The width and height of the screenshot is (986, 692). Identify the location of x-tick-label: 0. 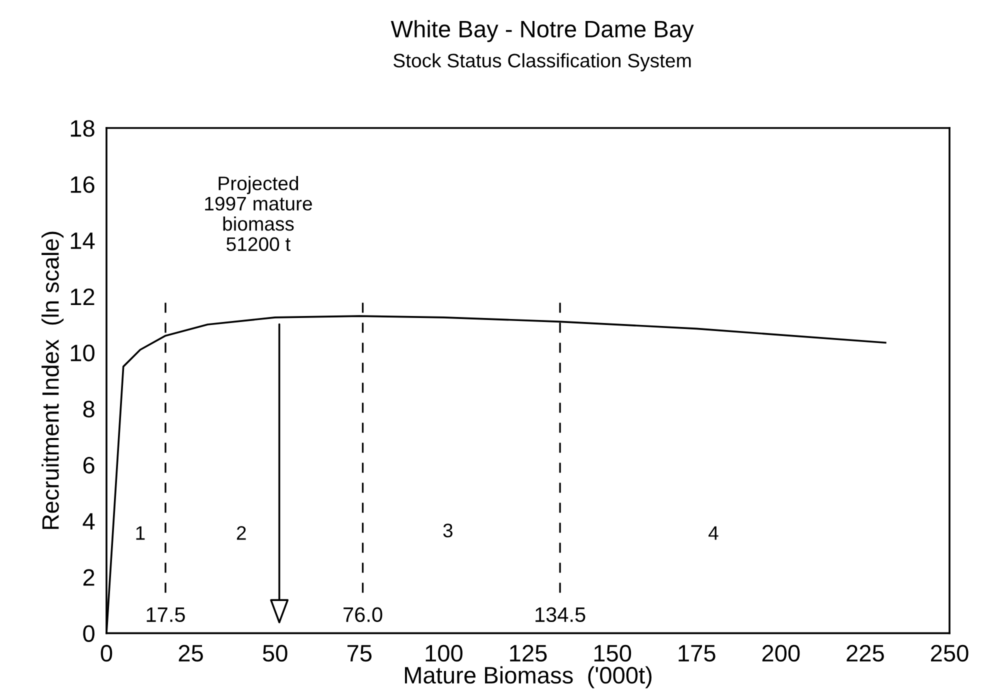
(106, 653).